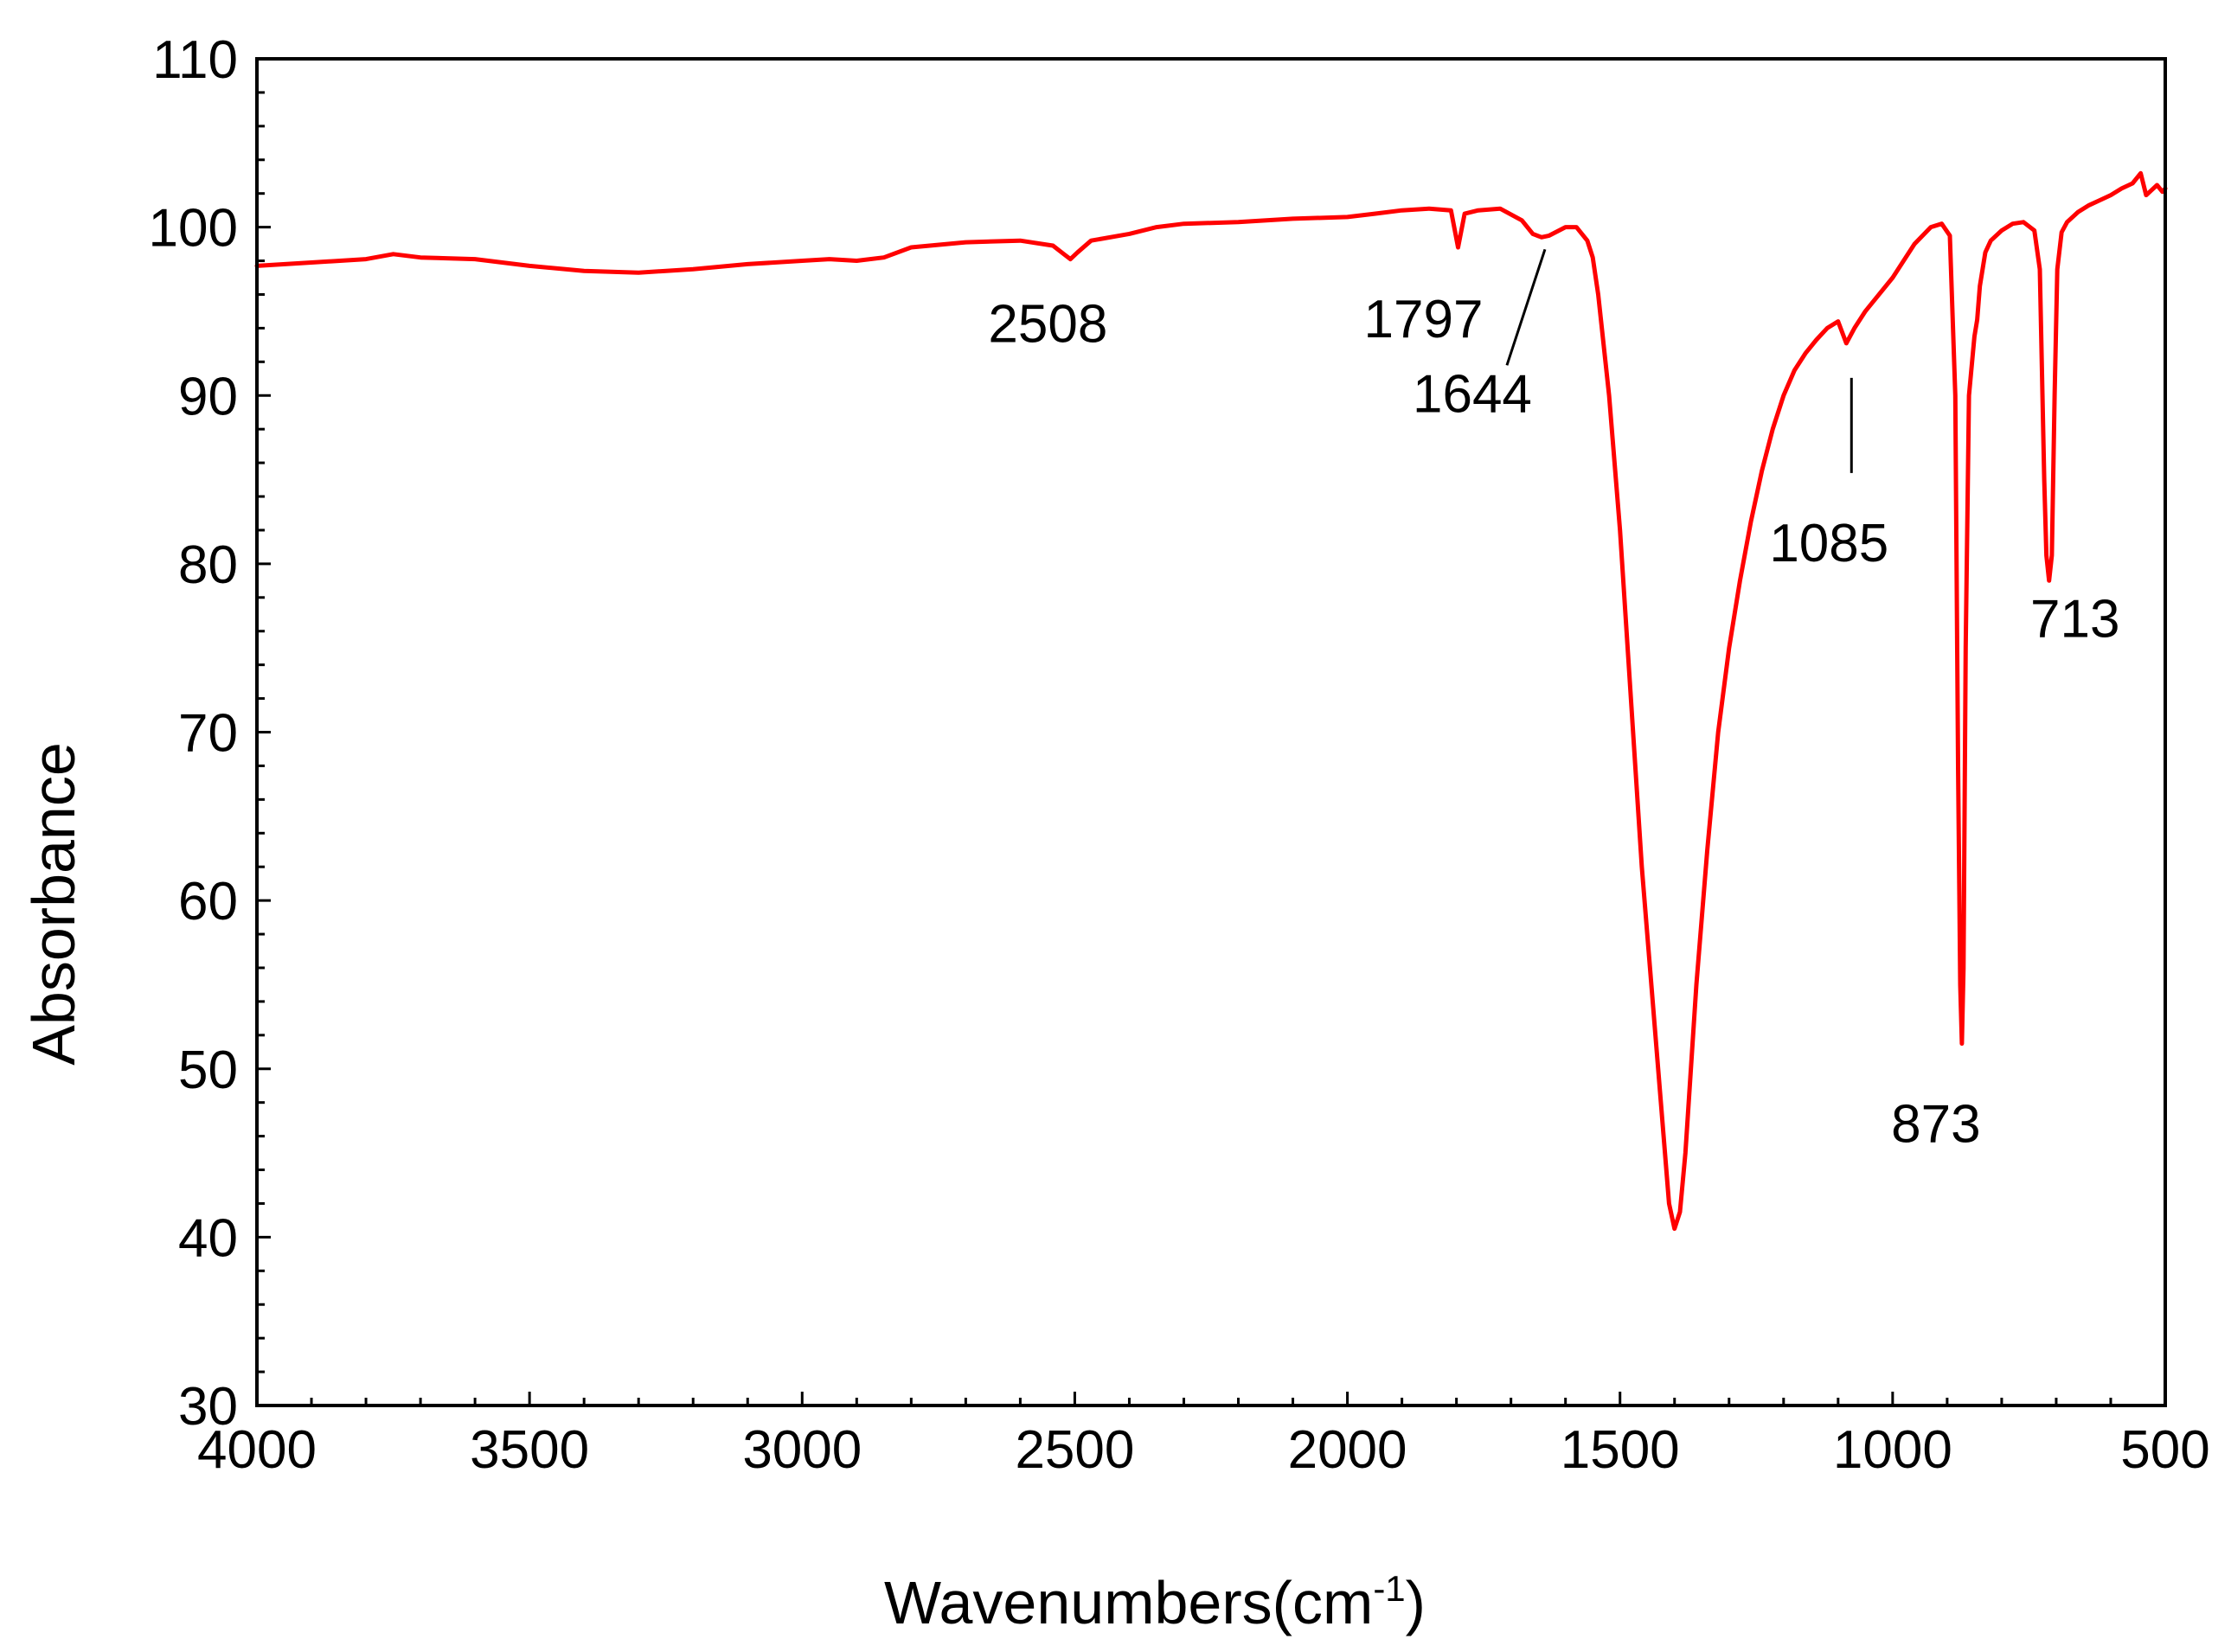  I want to click on x-tick-label: 500, so click(2164, 1450).